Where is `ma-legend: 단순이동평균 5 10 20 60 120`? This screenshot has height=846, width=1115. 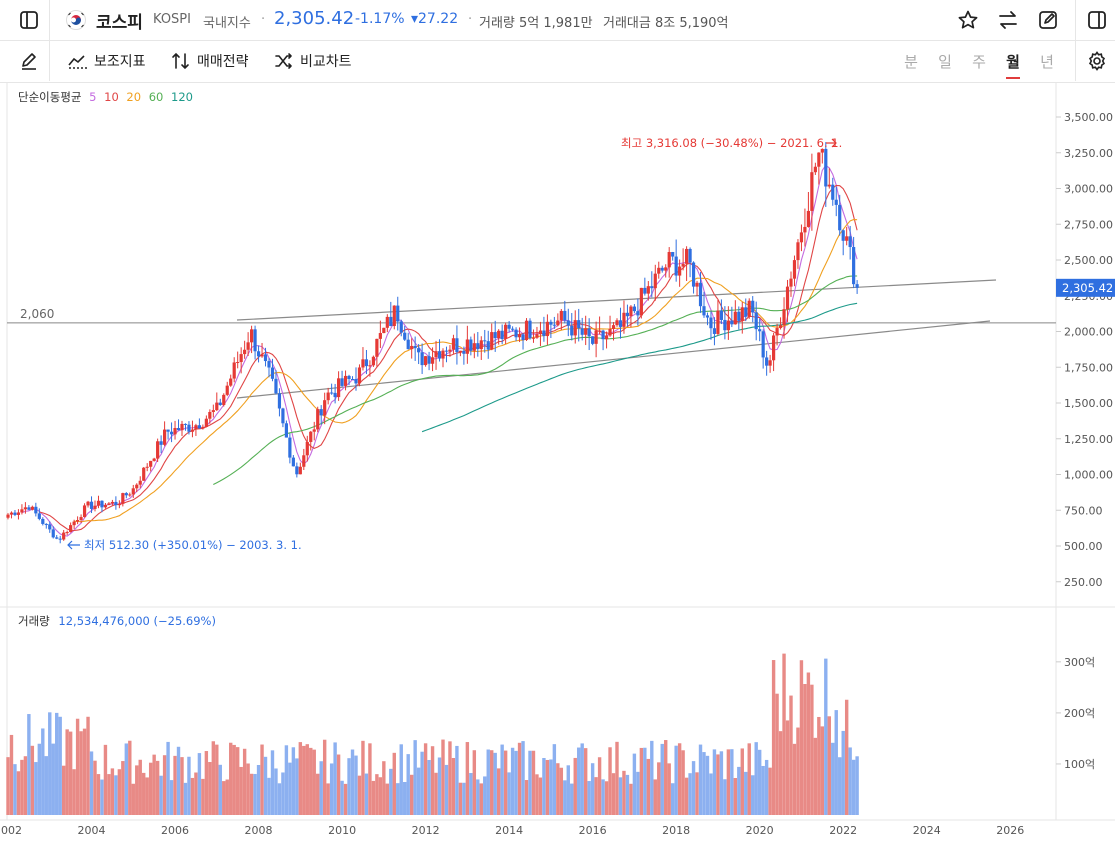
ma-legend: 단순이동평균 5 10 20 60 120 is located at coordinates (105, 97).